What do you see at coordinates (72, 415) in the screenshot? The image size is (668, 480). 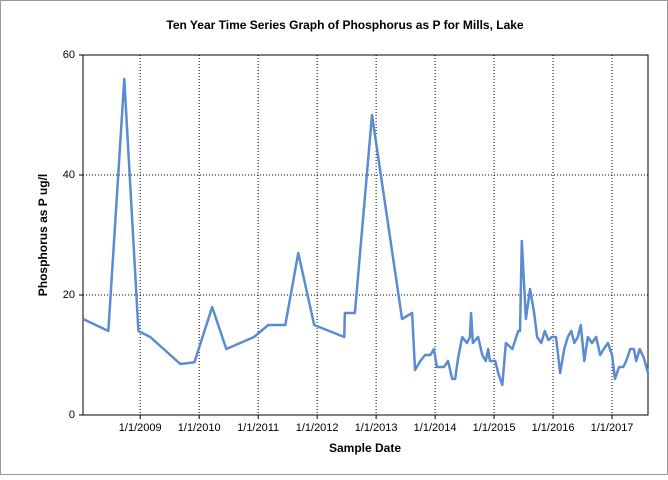 I see `y-tick-label: 0` at bounding box center [72, 415].